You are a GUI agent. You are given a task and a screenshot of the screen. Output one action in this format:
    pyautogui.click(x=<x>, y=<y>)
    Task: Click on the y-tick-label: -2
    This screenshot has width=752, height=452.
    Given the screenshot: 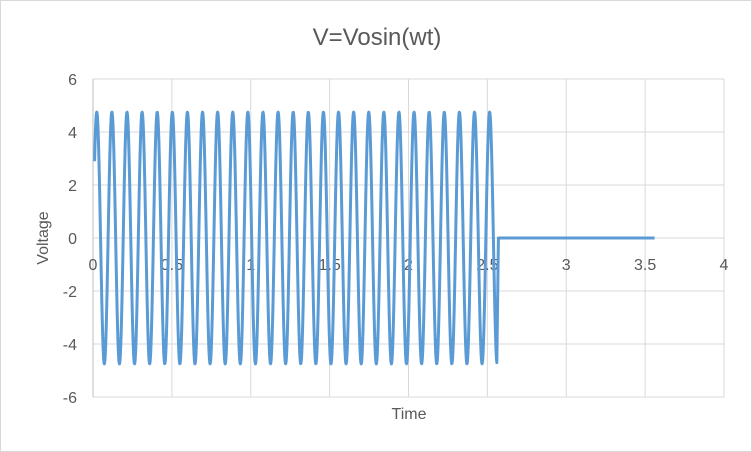 What is the action you would take?
    pyautogui.click(x=70, y=292)
    